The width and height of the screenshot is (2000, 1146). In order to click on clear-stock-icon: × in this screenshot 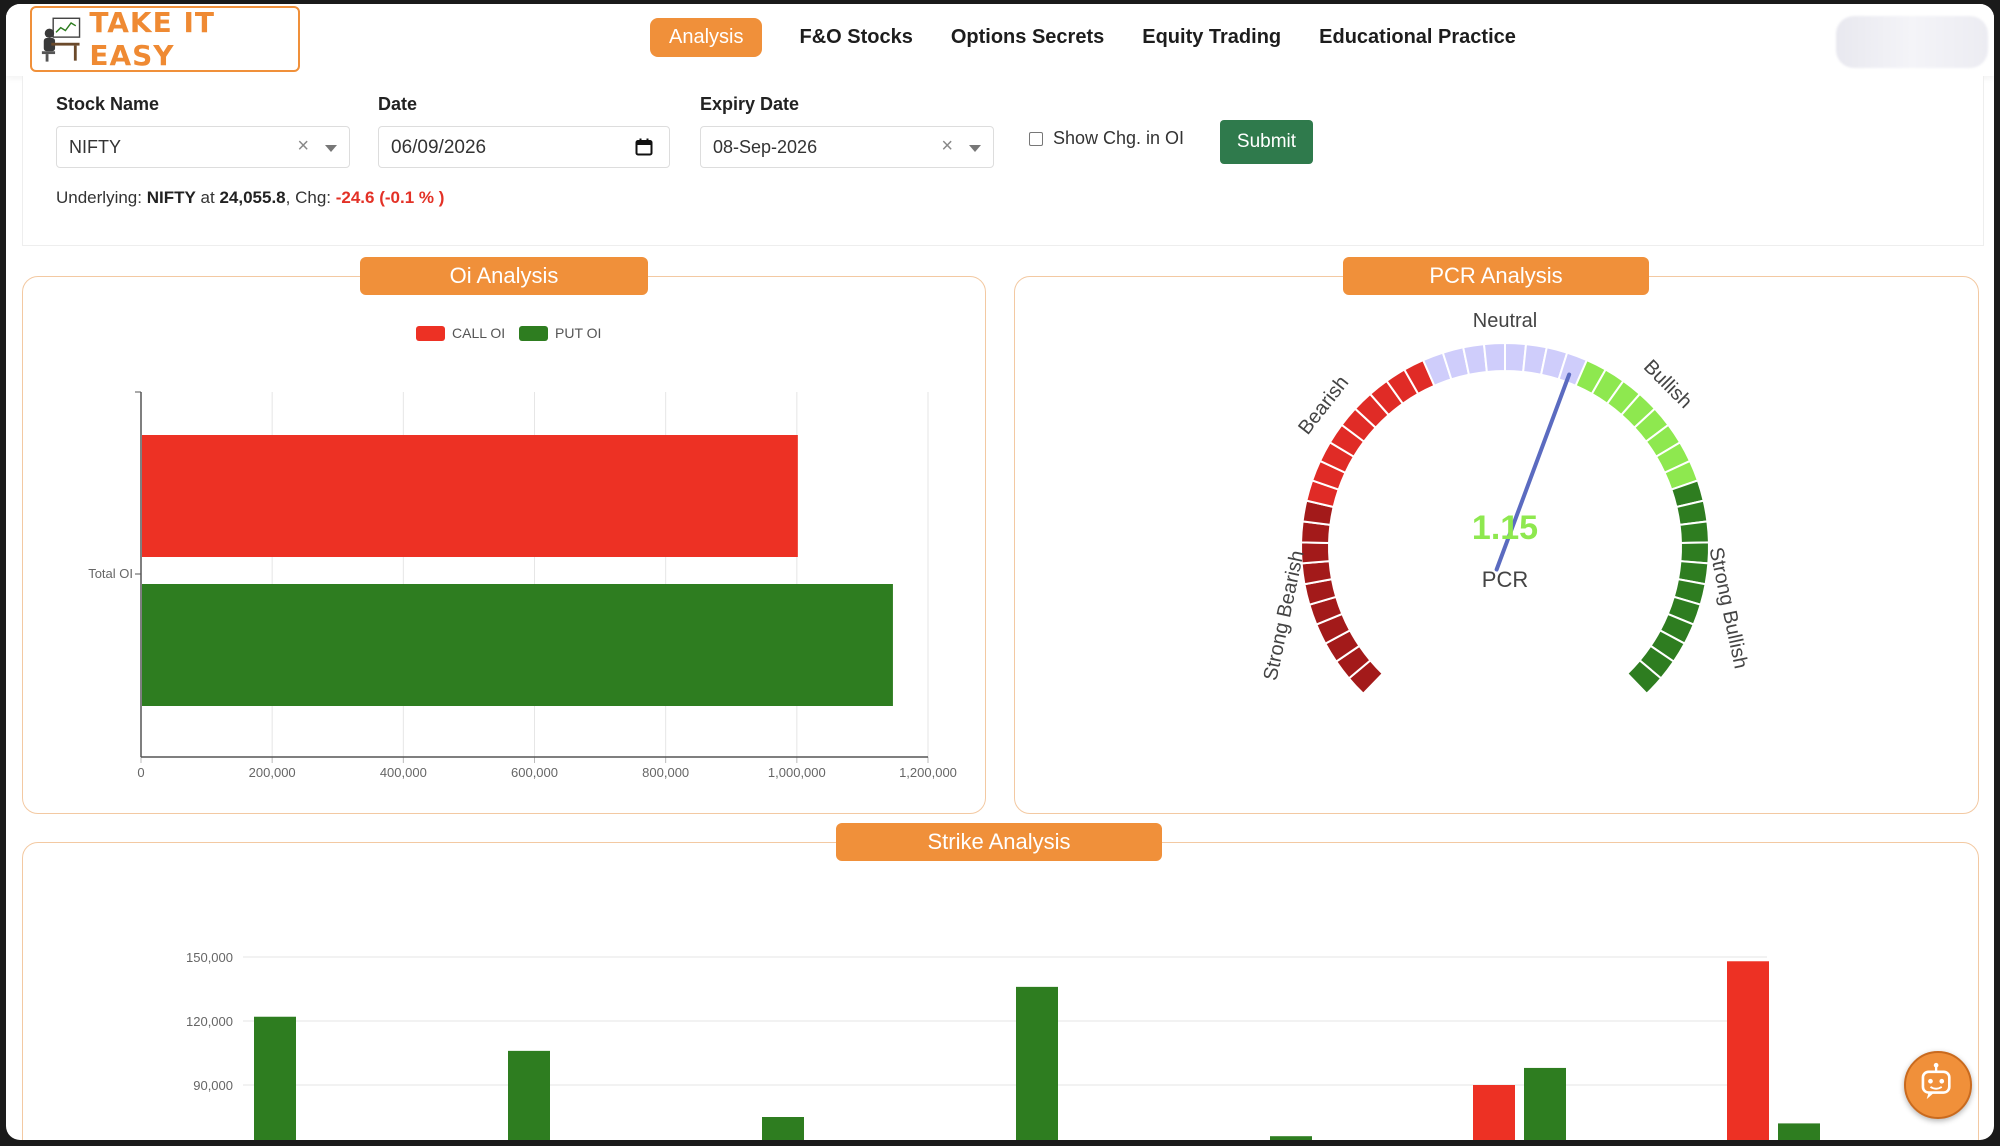, I will do `click(303, 146)`.